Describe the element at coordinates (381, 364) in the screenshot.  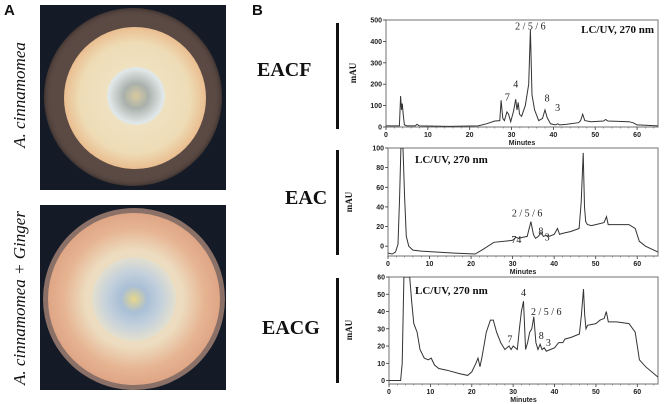
I see `y-tick-label: 10` at that location.